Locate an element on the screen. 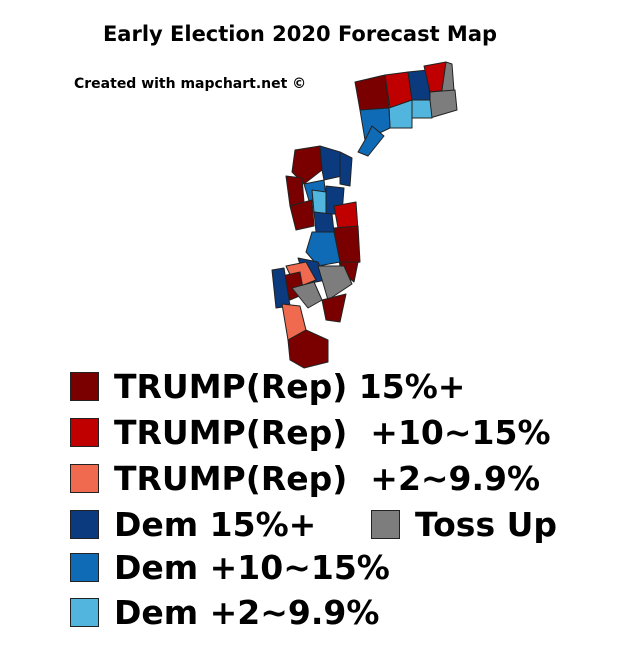 The width and height of the screenshot is (640, 664). county-nj-ocean is located at coordinates (334, 308).